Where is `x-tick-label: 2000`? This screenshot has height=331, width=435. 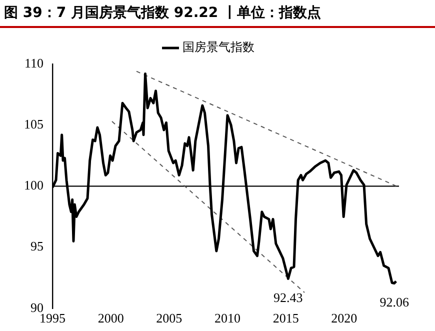
x-tick-label: 2000 is located at coordinates (111, 318).